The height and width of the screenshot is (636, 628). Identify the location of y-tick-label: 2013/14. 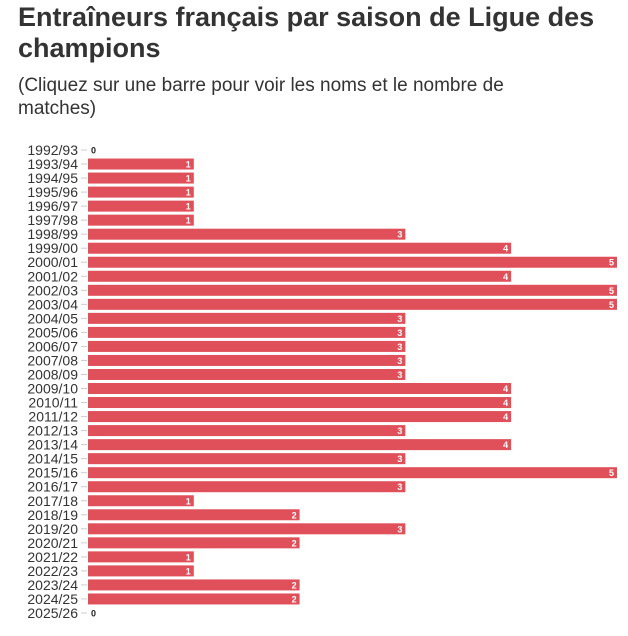
(52, 445).